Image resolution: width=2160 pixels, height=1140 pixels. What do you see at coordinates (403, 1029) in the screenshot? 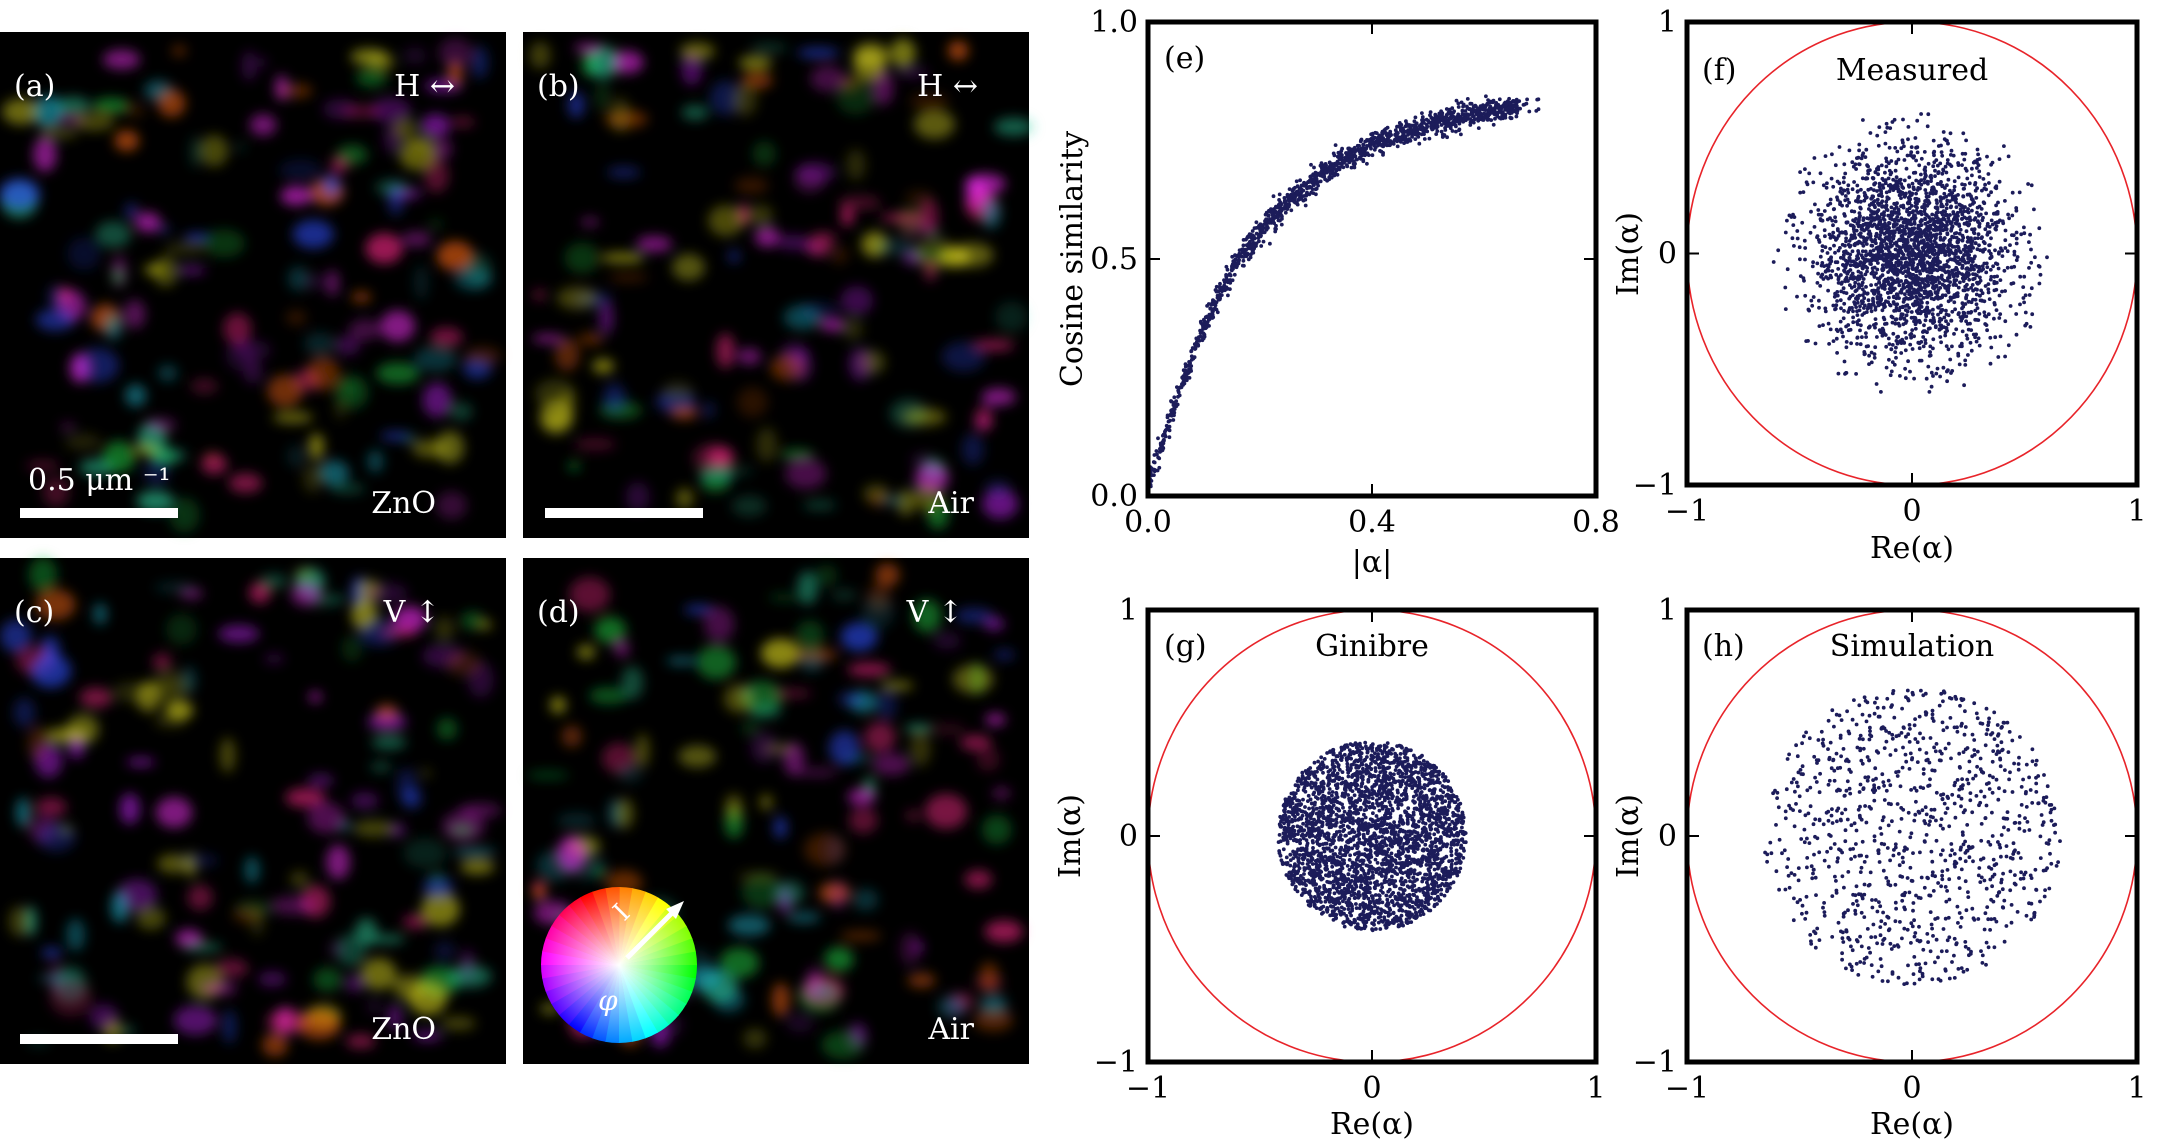
I see `panel-c-medium: ZnO` at bounding box center [403, 1029].